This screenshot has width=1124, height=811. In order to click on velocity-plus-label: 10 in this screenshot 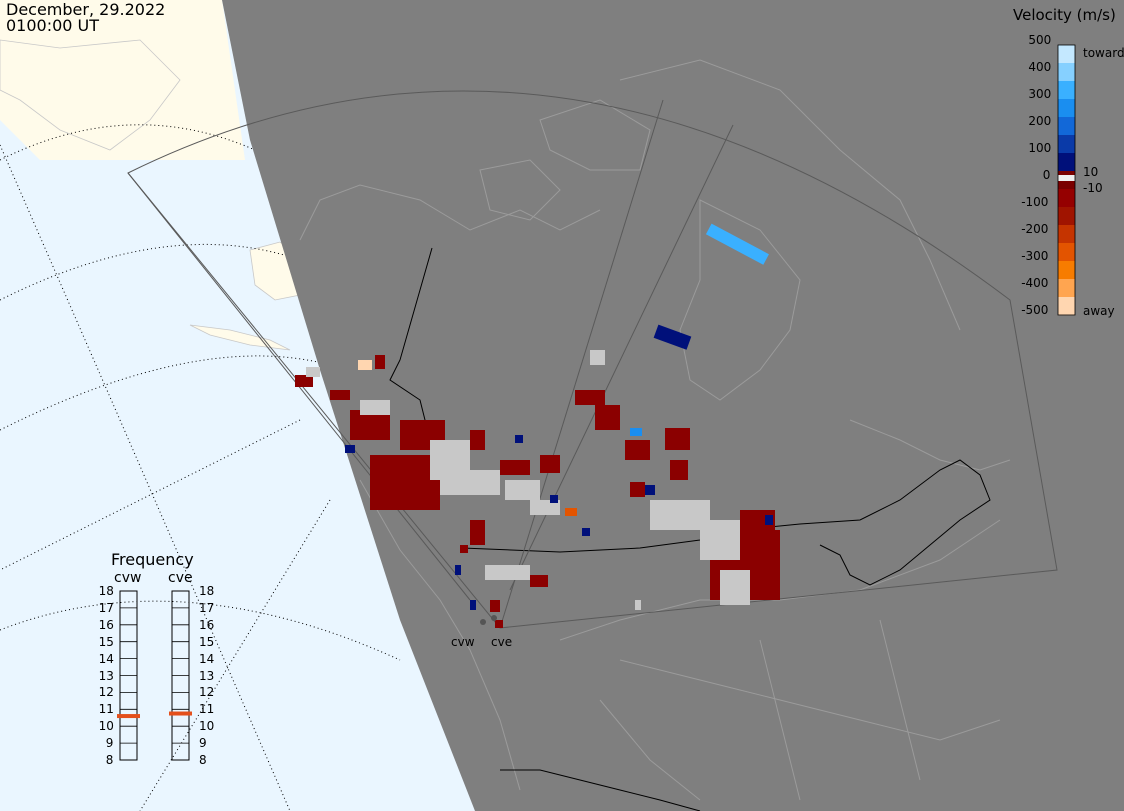, I will do `click(1091, 172)`.